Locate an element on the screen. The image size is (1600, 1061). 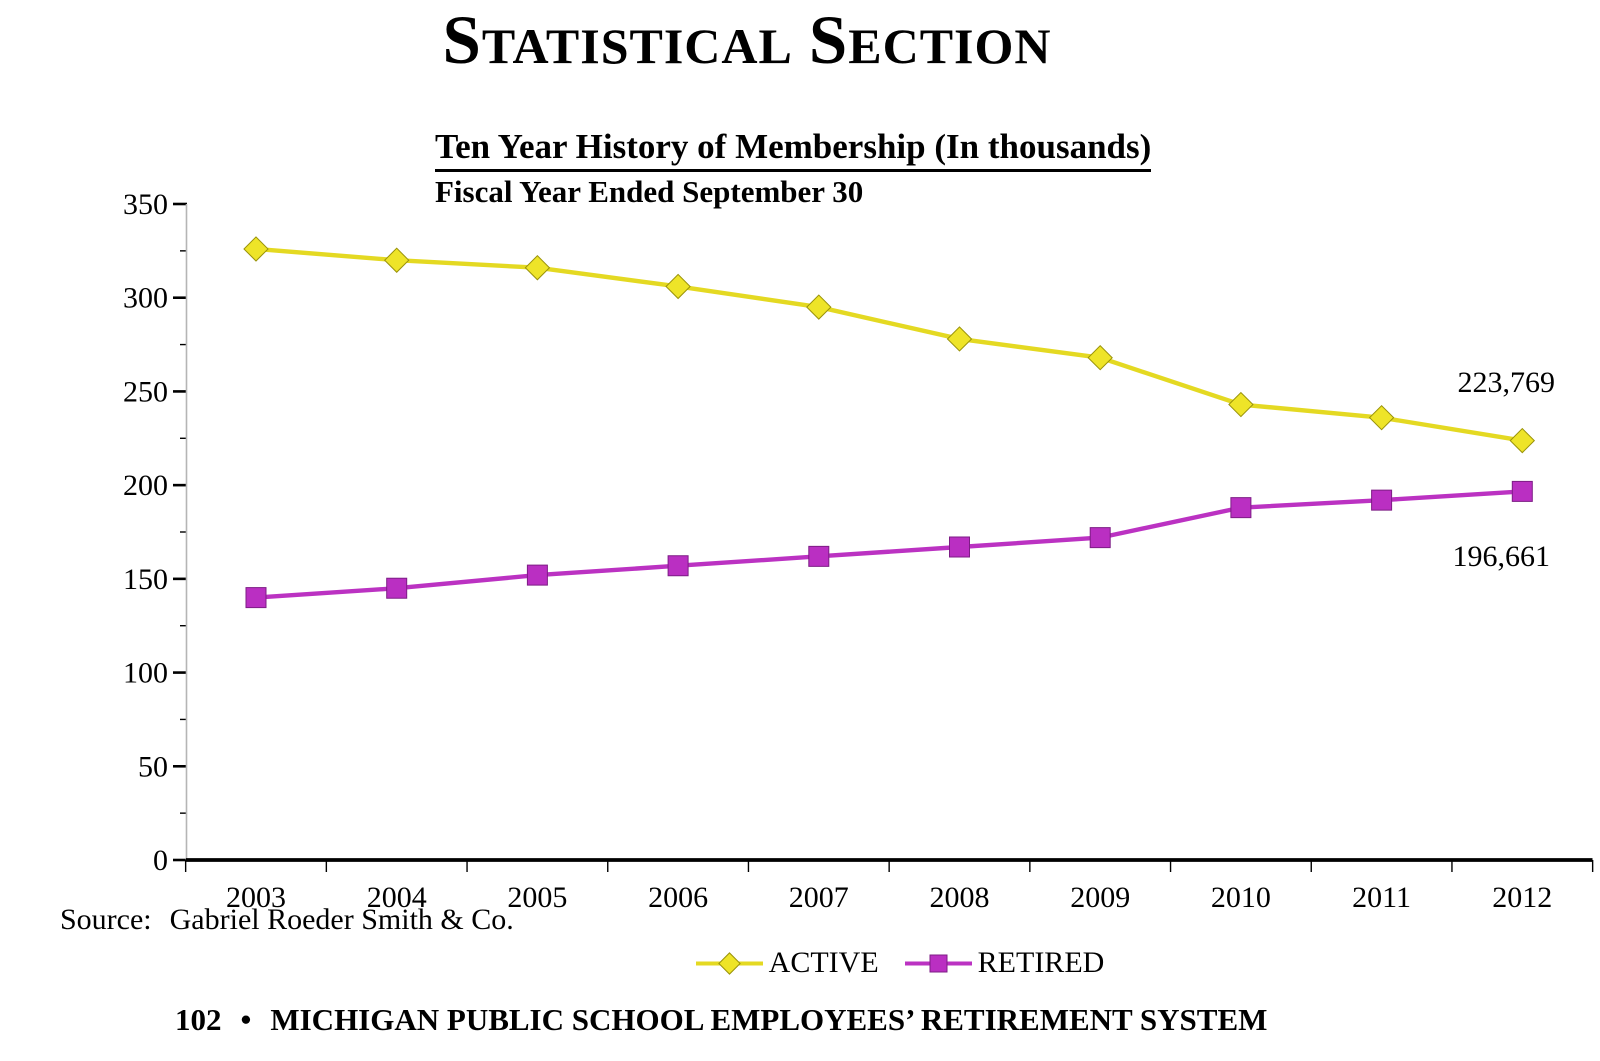
x-tick-label: 2011 is located at coordinates (1381, 897).